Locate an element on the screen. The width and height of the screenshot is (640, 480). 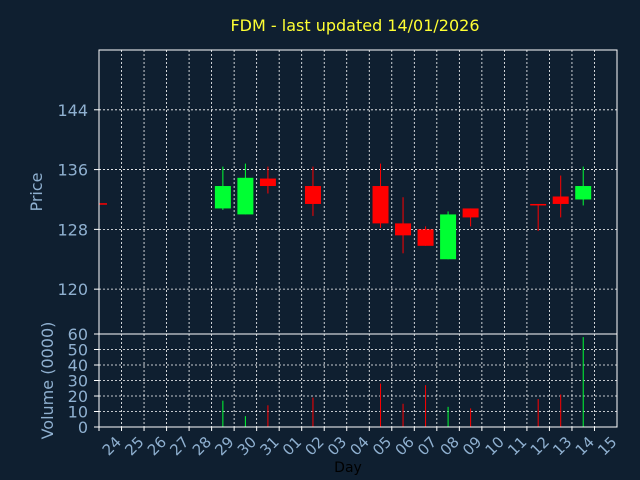
price-tick-label: 136 is located at coordinates (72, 170).